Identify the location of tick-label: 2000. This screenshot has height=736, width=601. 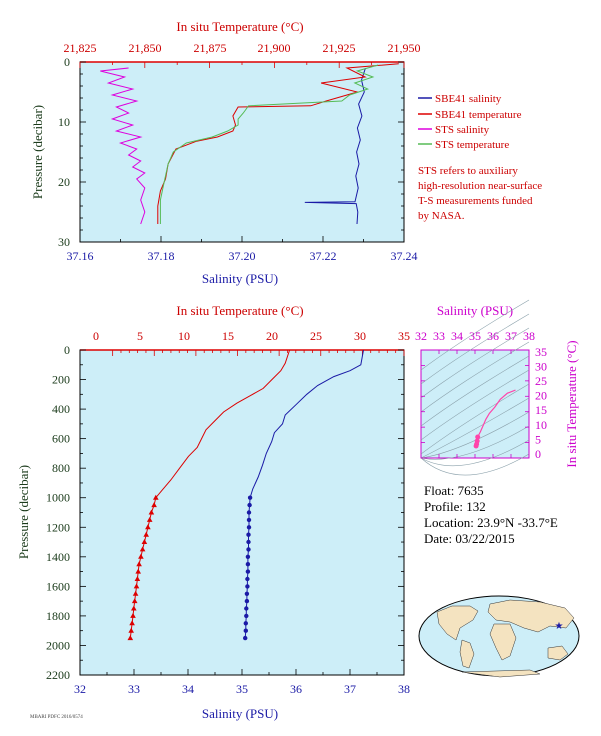
(58, 646).